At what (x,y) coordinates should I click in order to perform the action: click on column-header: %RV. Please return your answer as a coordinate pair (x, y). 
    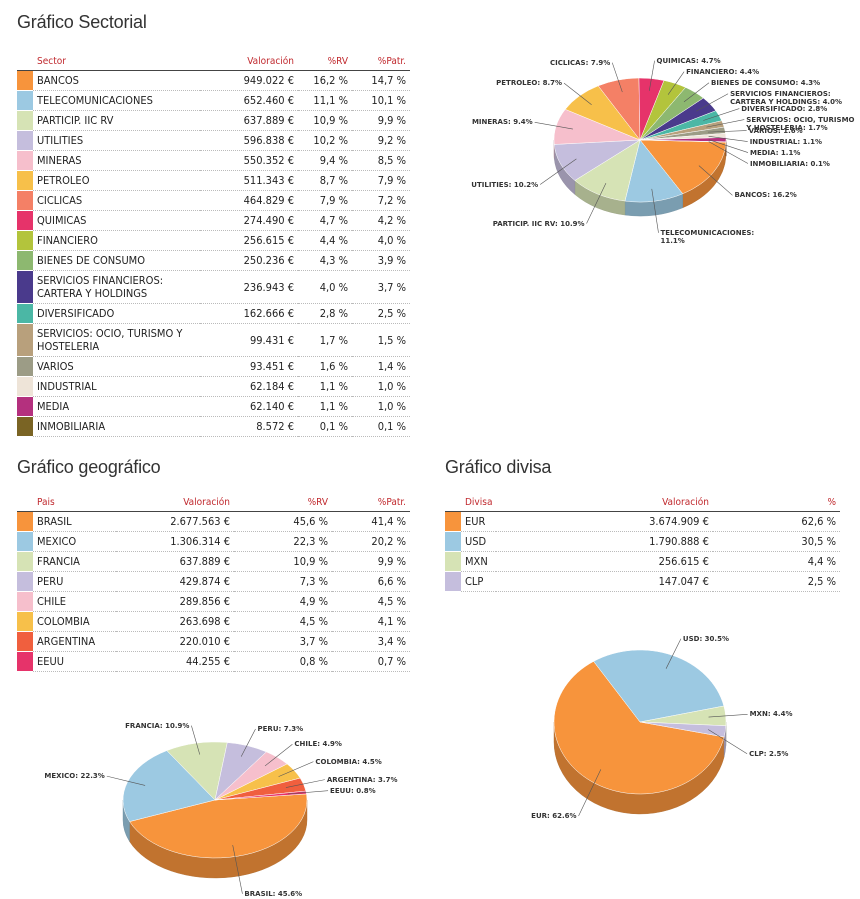
    Looking at the image, I should click on (325, 62).